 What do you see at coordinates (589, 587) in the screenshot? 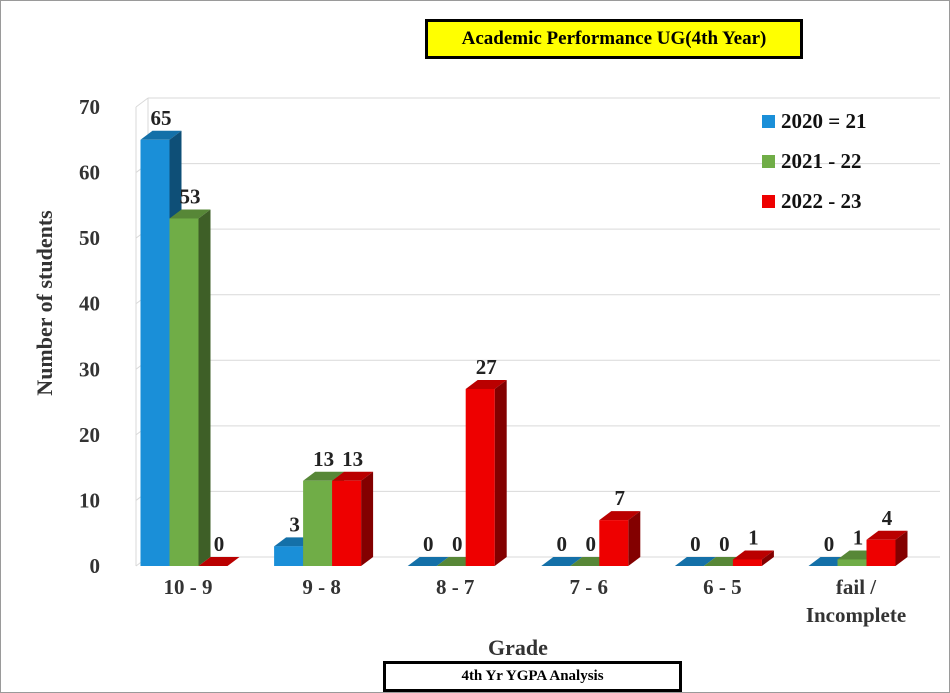
I see `x-tick-label: 7 - 6` at bounding box center [589, 587].